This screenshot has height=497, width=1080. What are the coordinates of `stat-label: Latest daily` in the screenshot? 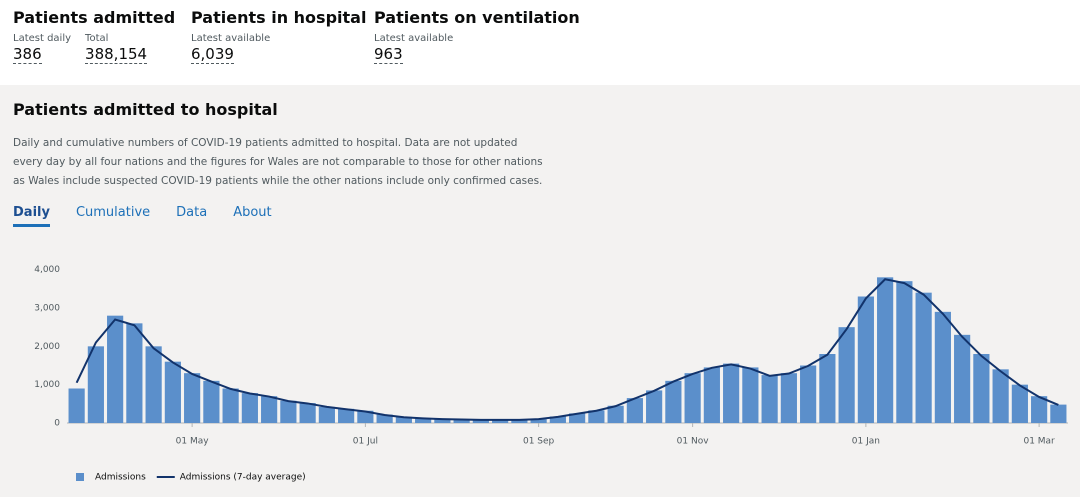 It's located at (42, 38).